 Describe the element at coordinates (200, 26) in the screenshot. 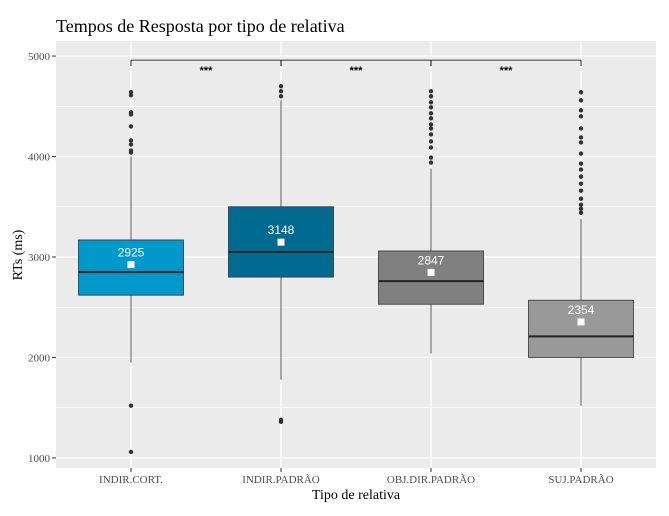

I see `chart-title: Tempos de Resposta por tipo de relativa` at that location.